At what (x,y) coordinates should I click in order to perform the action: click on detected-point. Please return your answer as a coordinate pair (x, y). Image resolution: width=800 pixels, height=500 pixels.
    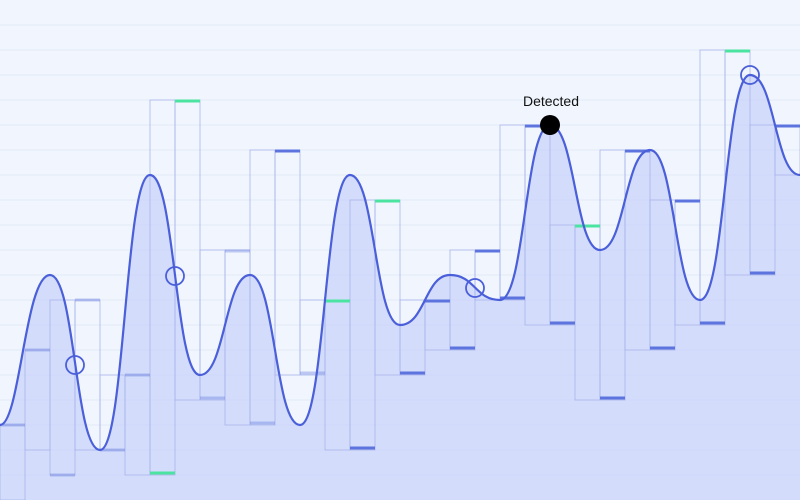
    Looking at the image, I should click on (550, 125).